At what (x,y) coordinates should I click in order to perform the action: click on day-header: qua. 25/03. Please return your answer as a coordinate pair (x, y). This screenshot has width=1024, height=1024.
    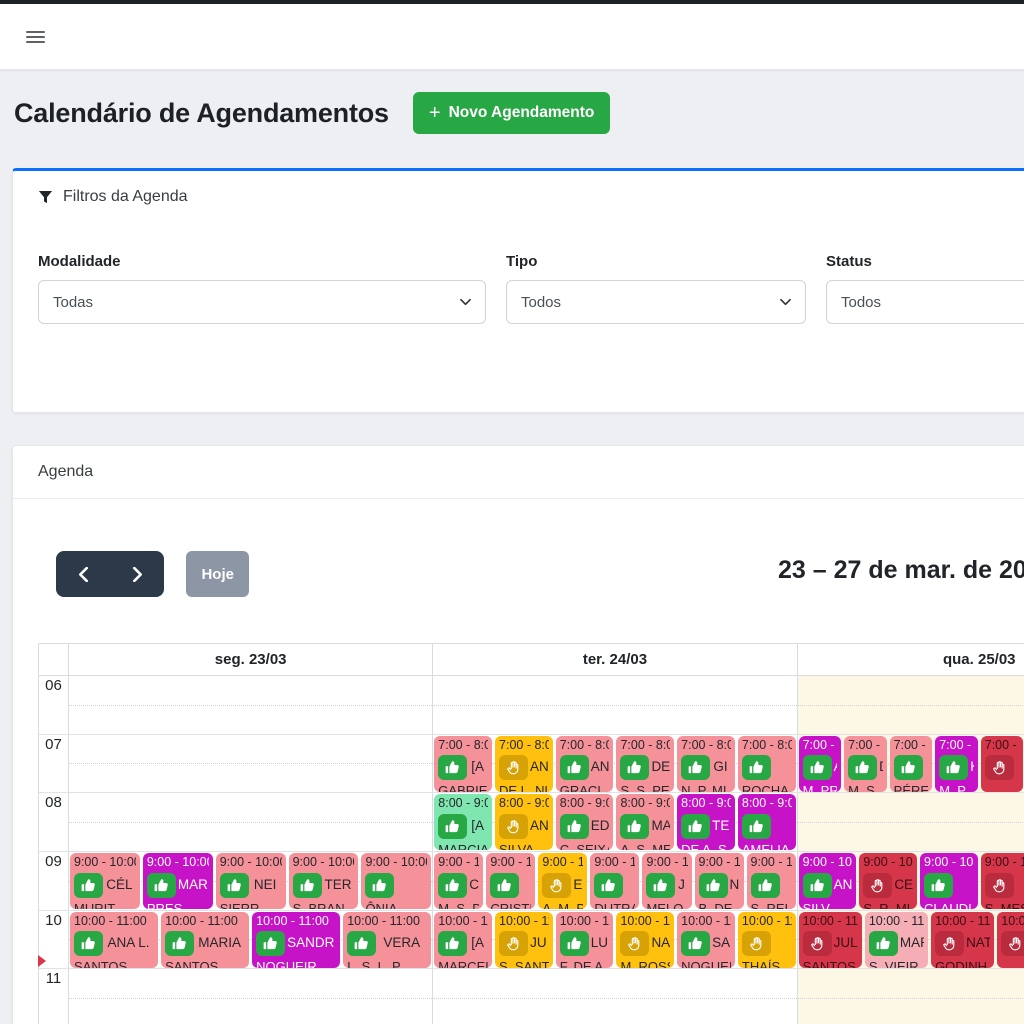
    Looking at the image, I should click on (911, 659).